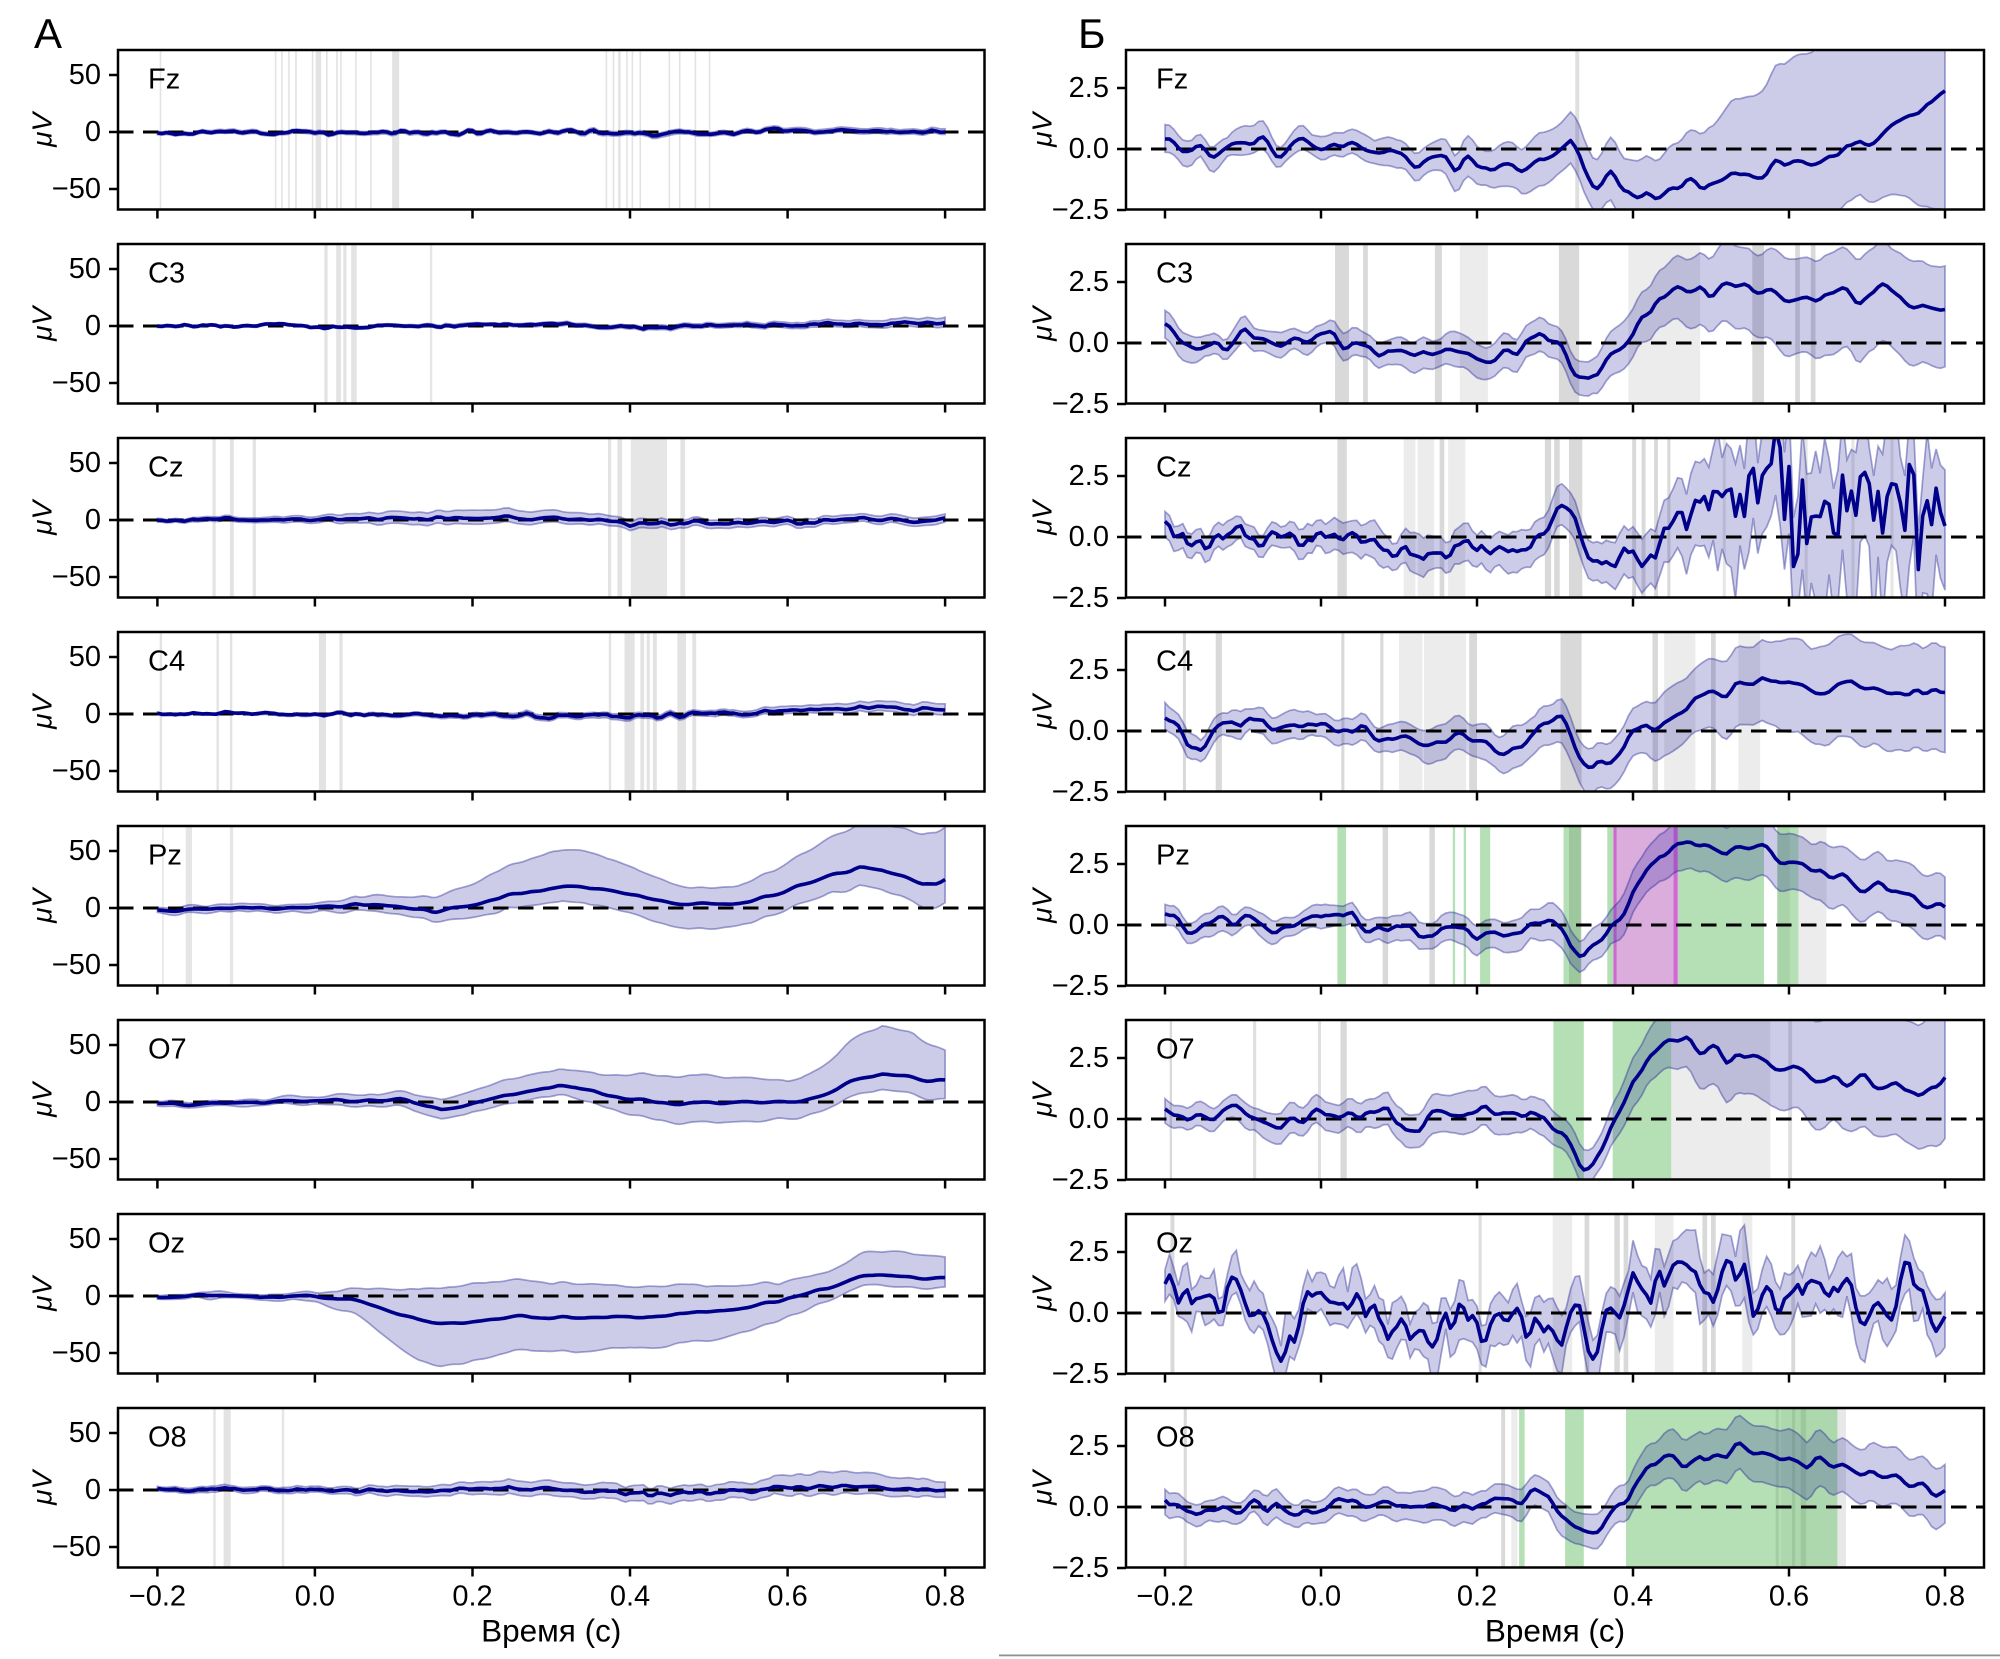  I want to click on svg-text: А, so click(48, 33).